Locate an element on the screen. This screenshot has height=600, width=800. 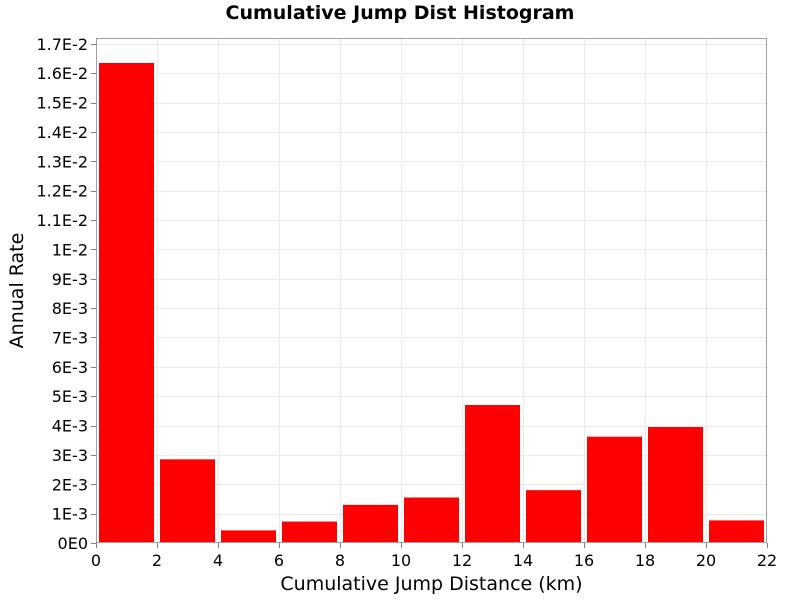
y-tick-label: 6E-3 is located at coordinates (70, 367).